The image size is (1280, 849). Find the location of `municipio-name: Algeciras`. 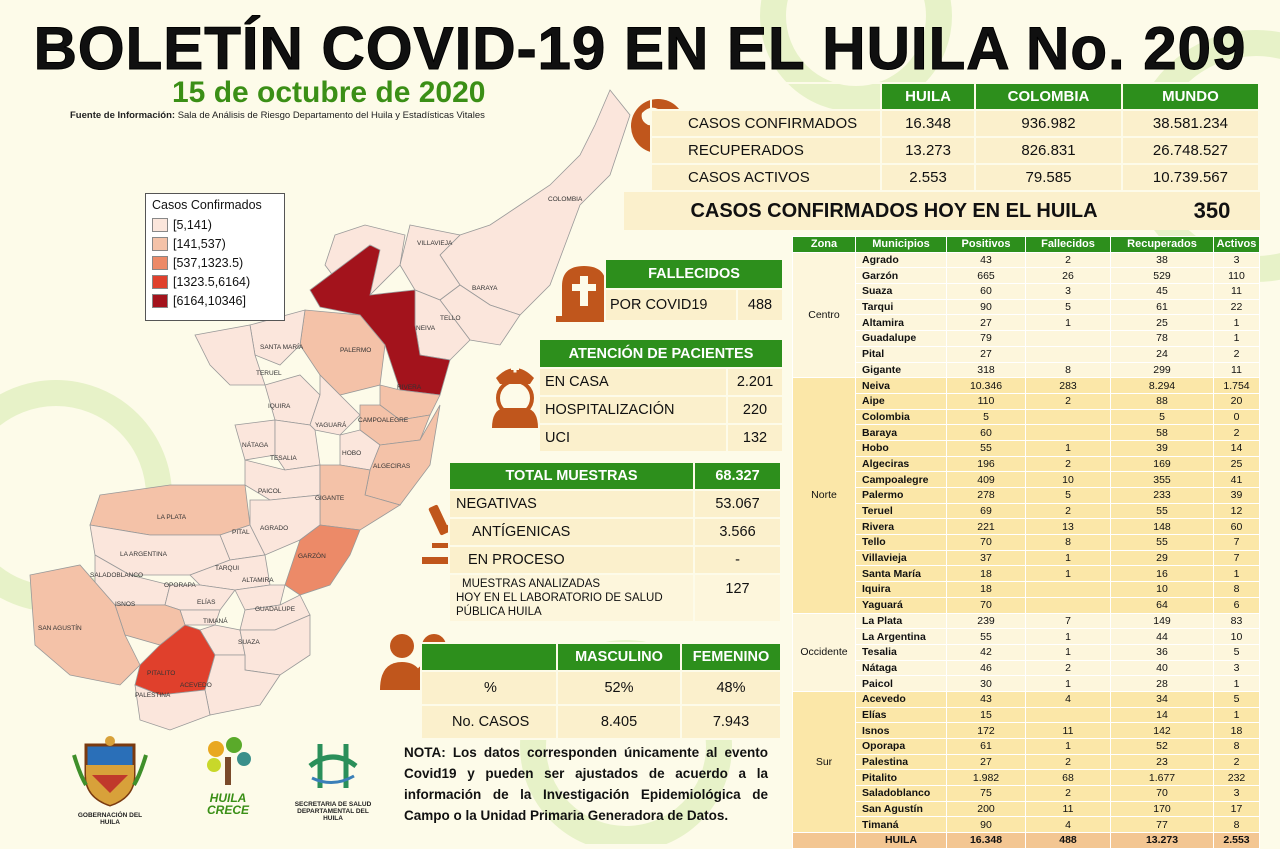

municipio-name: Algeciras is located at coordinates (901, 464).